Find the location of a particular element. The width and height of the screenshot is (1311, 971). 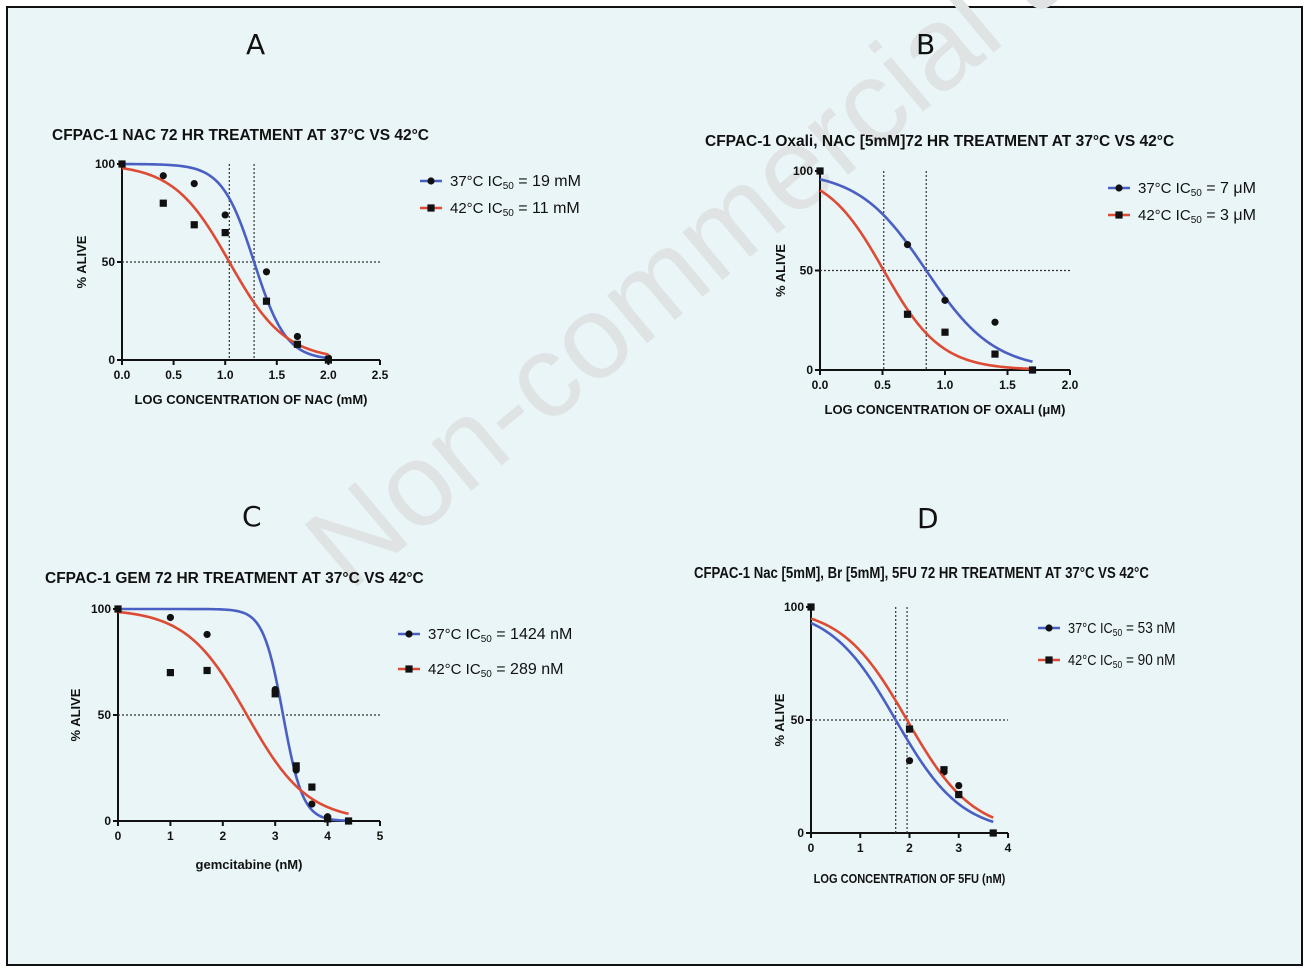

chart-b-xtick-label: 0.0 is located at coordinates (820, 385).